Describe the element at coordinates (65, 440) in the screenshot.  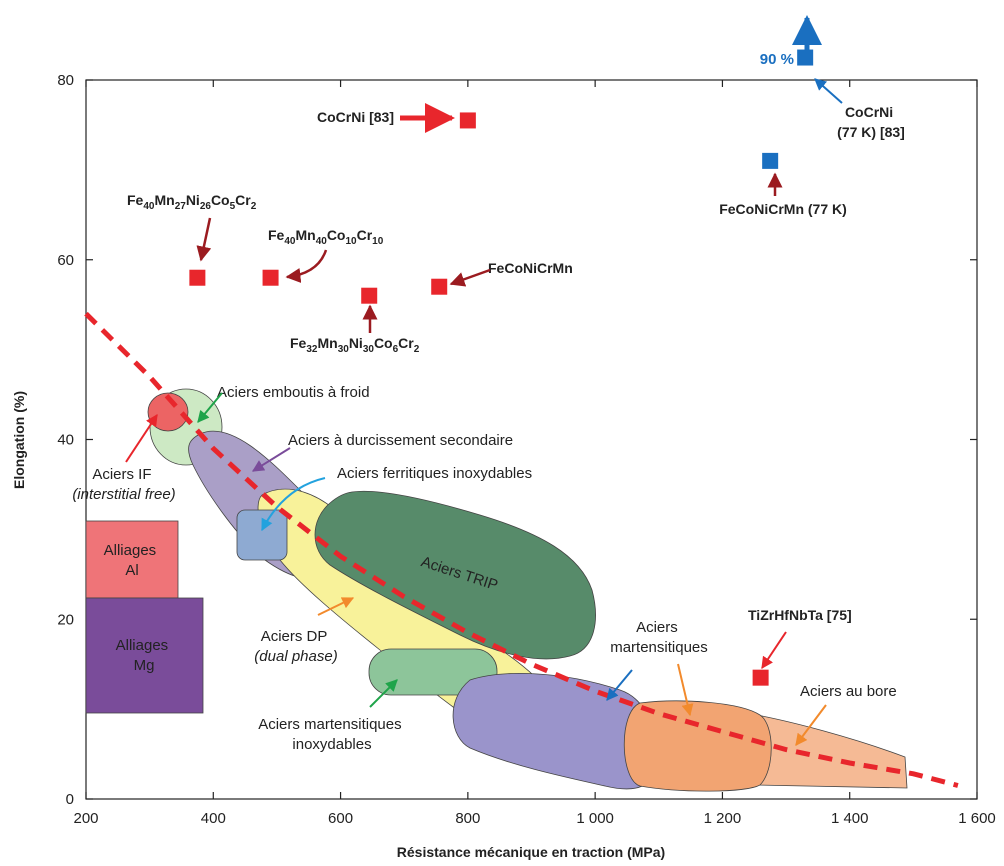
I see `y-tick-label: 40` at that location.